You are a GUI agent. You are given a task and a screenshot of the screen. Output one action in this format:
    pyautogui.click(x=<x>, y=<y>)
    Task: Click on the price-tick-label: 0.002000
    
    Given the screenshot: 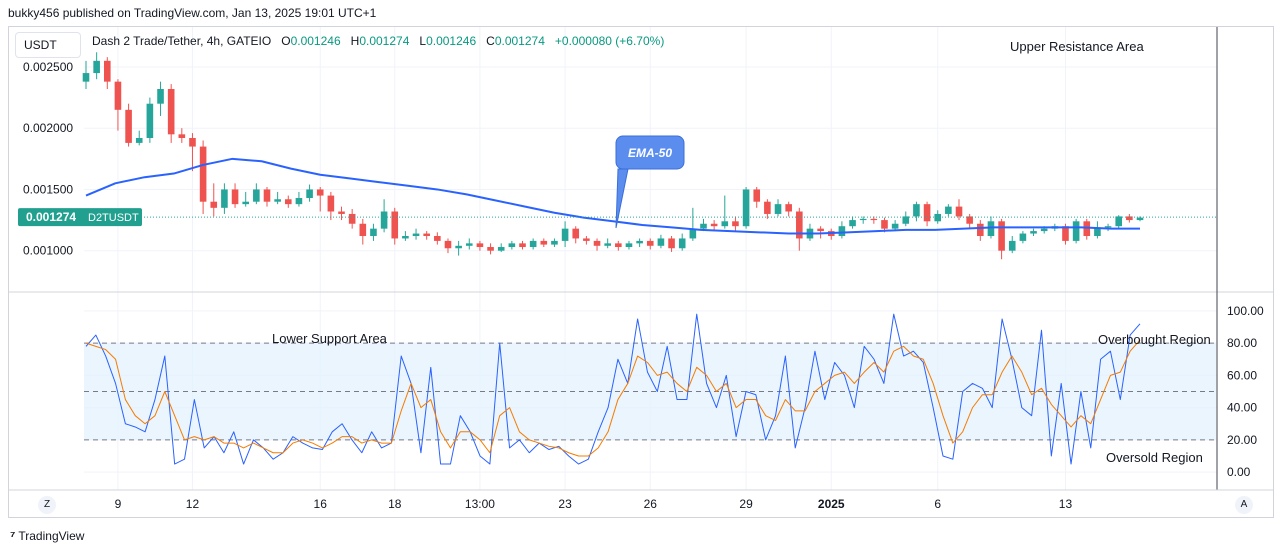 What is the action you would take?
    pyautogui.click(x=48, y=128)
    